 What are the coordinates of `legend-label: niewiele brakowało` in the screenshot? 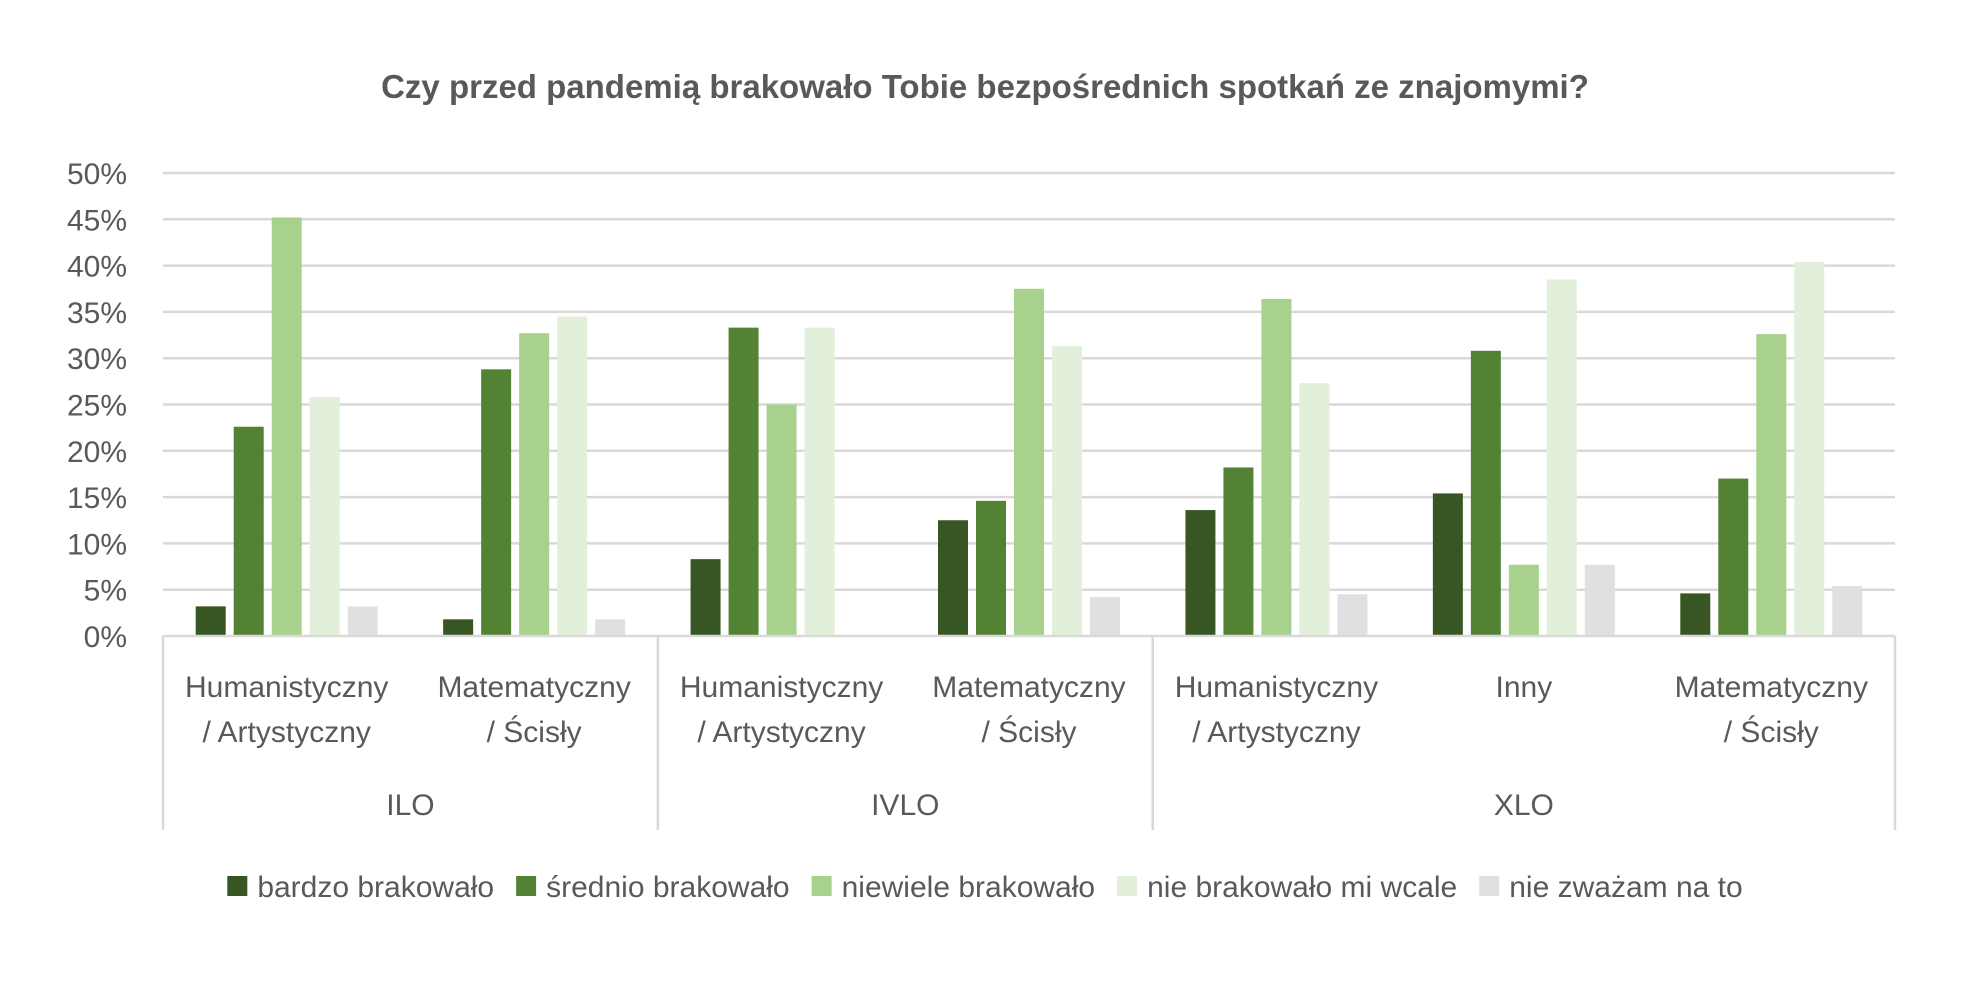 It's located at (968, 887).